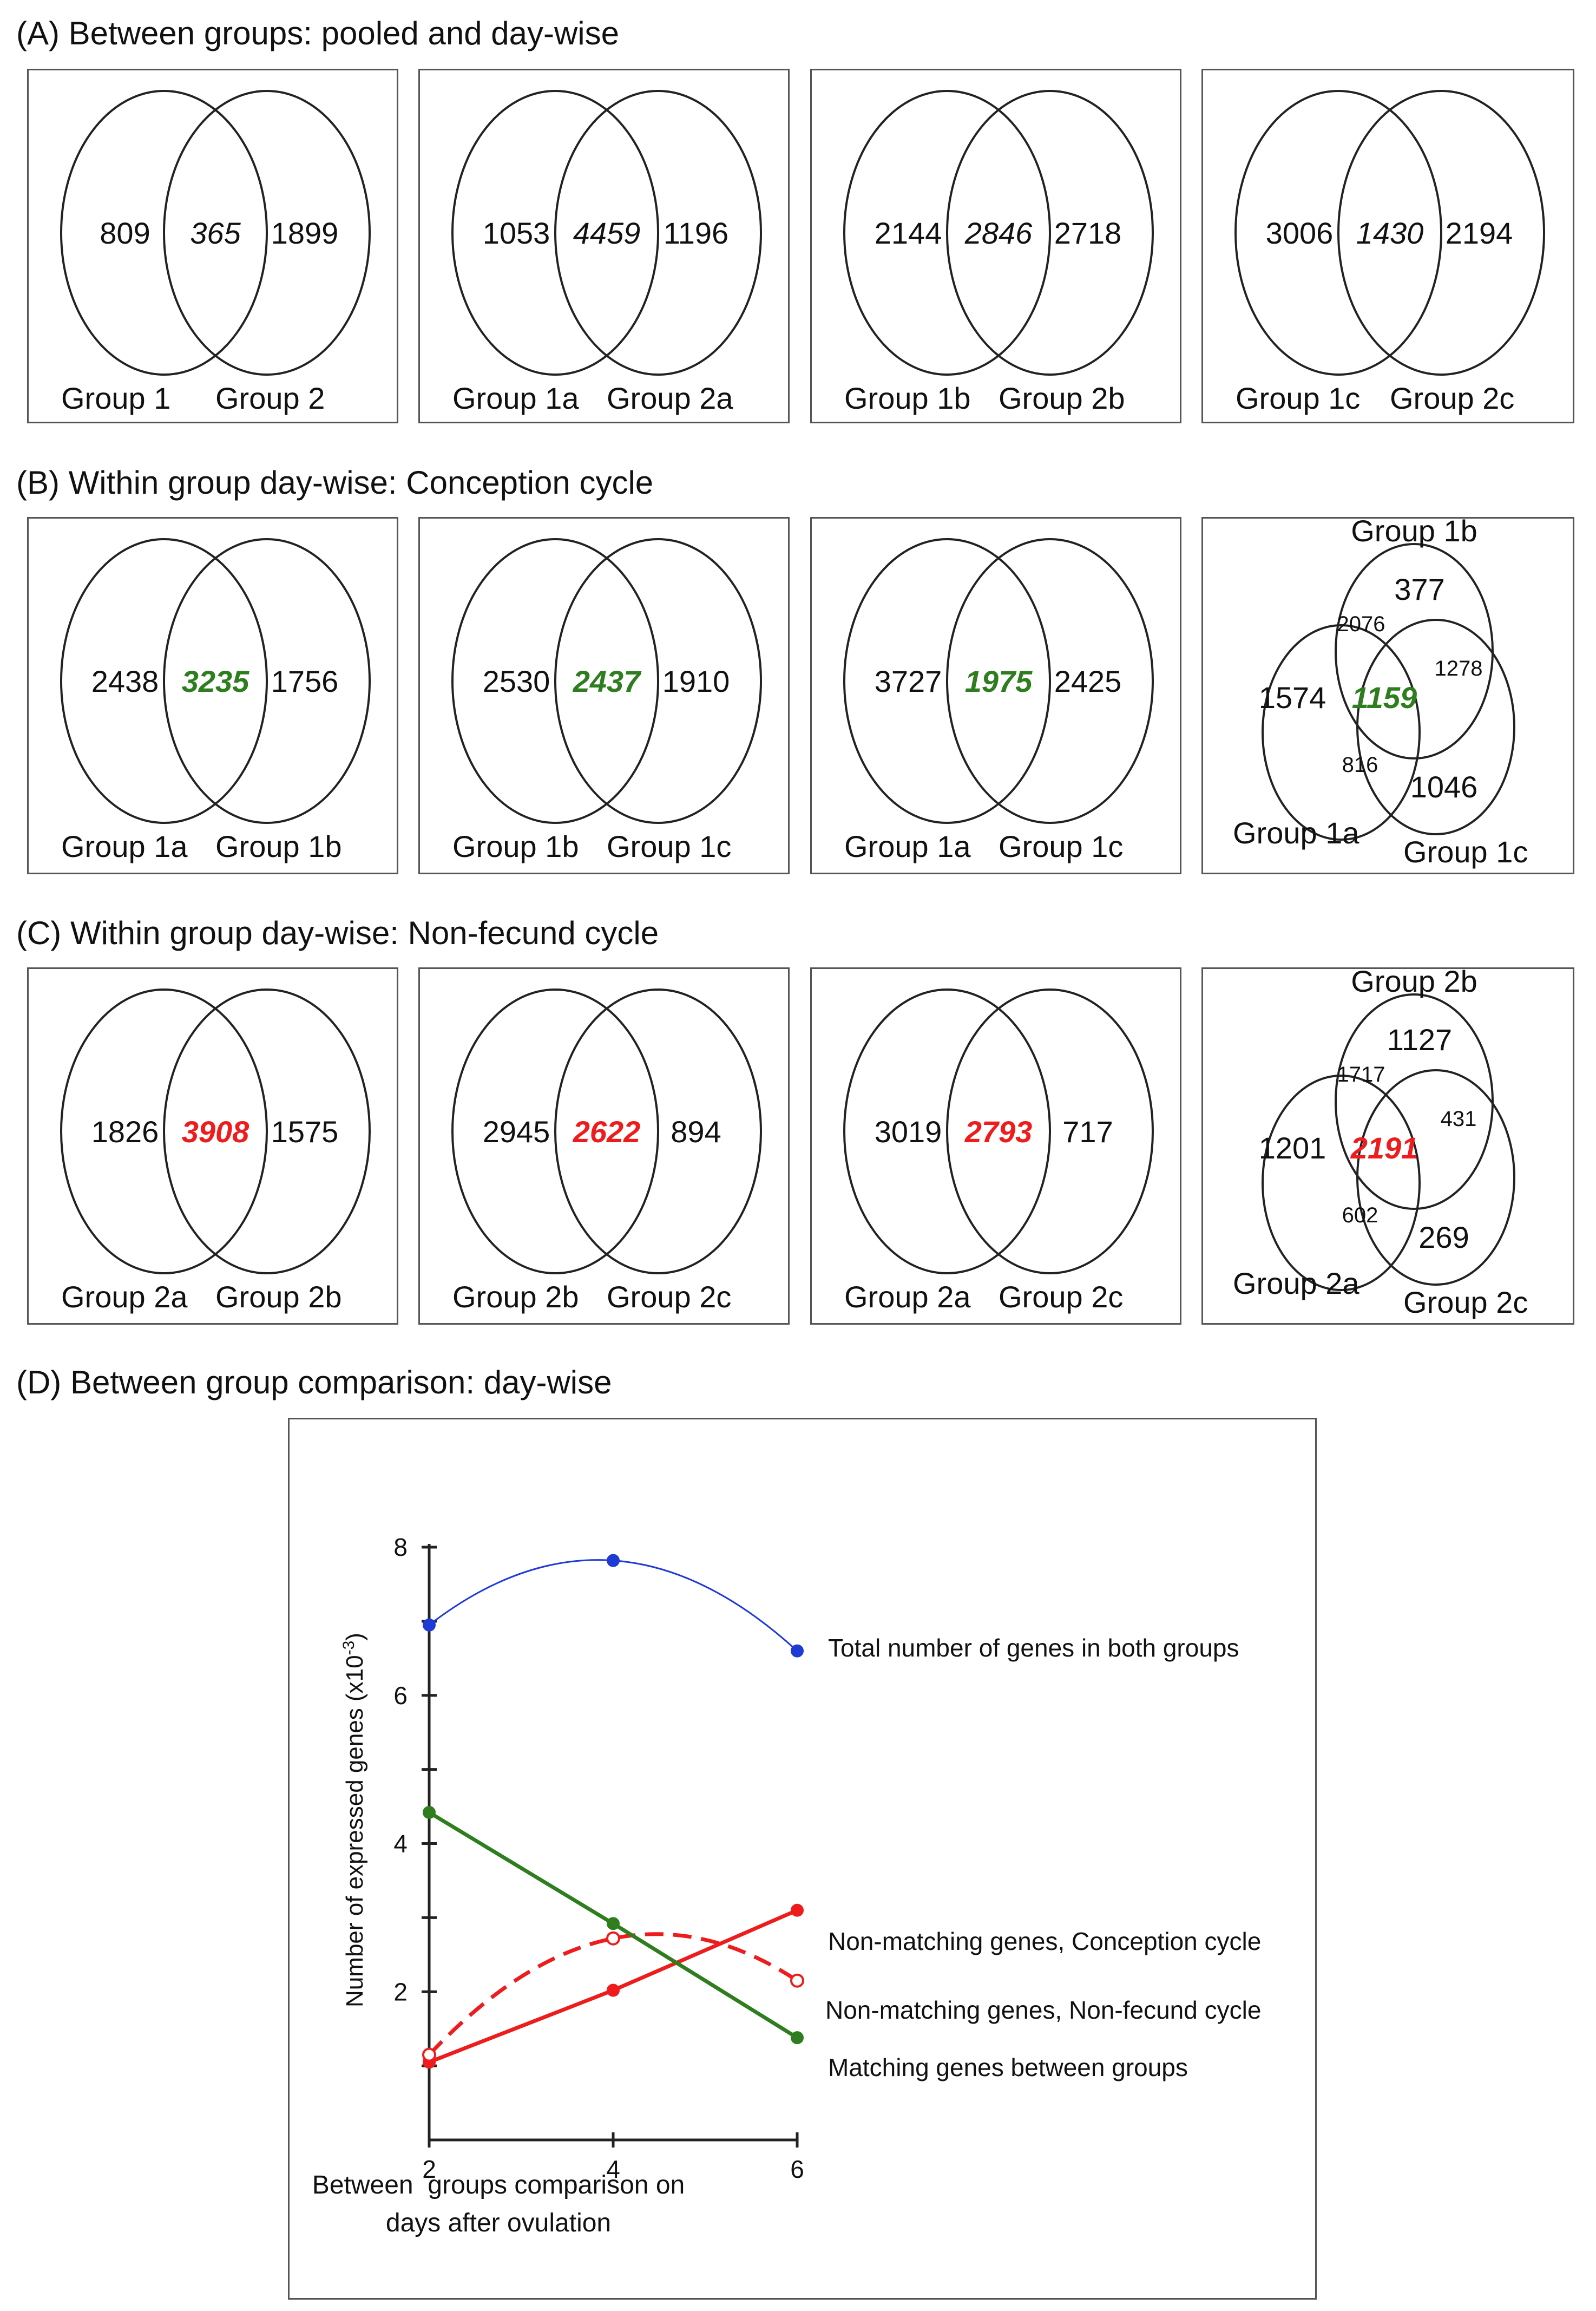 The width and height of the screenshot is (1596, 2311). Describe the element at coordinates (1298, 398) in the screenshot. I see `venn-group-label-left: Group 1c` at that location.